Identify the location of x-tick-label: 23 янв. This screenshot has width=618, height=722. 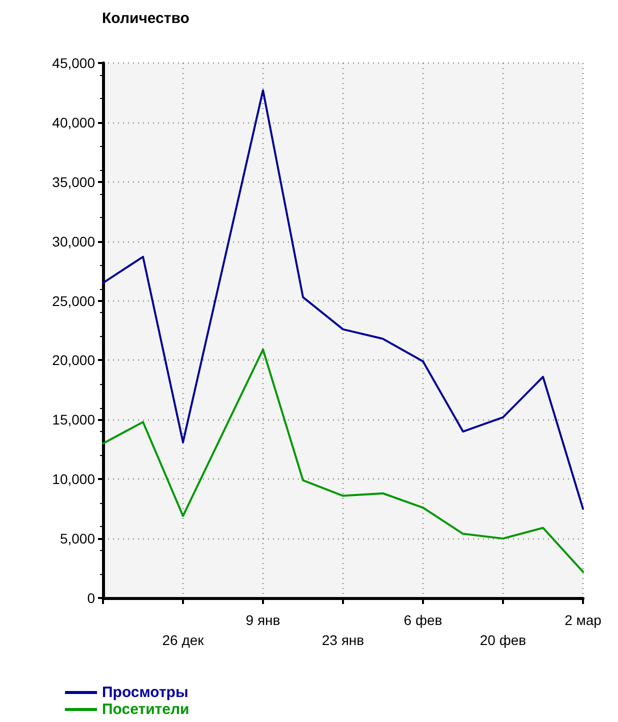
(343, 640).